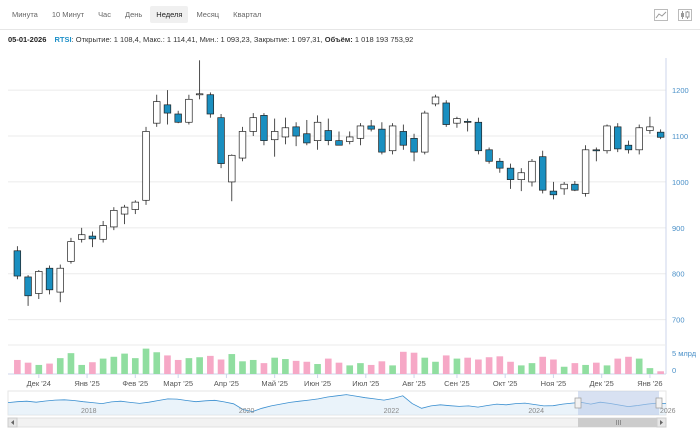  Describe the element at coordinates (133, 14) in the screenshot. I see `tab-day: День` at that location.